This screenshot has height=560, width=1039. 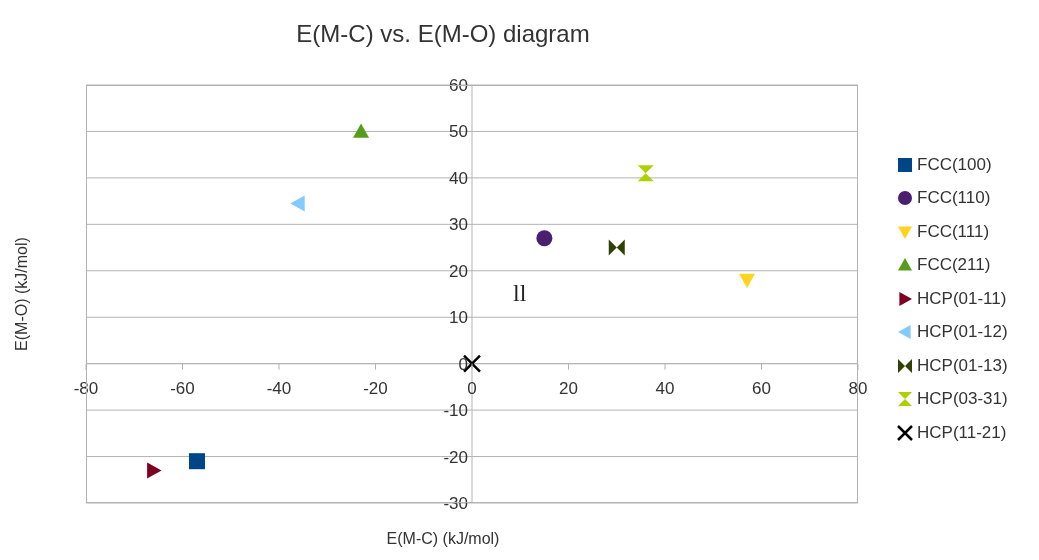 I want to click on x-tick-label: -60, so click(x=182, y=388).